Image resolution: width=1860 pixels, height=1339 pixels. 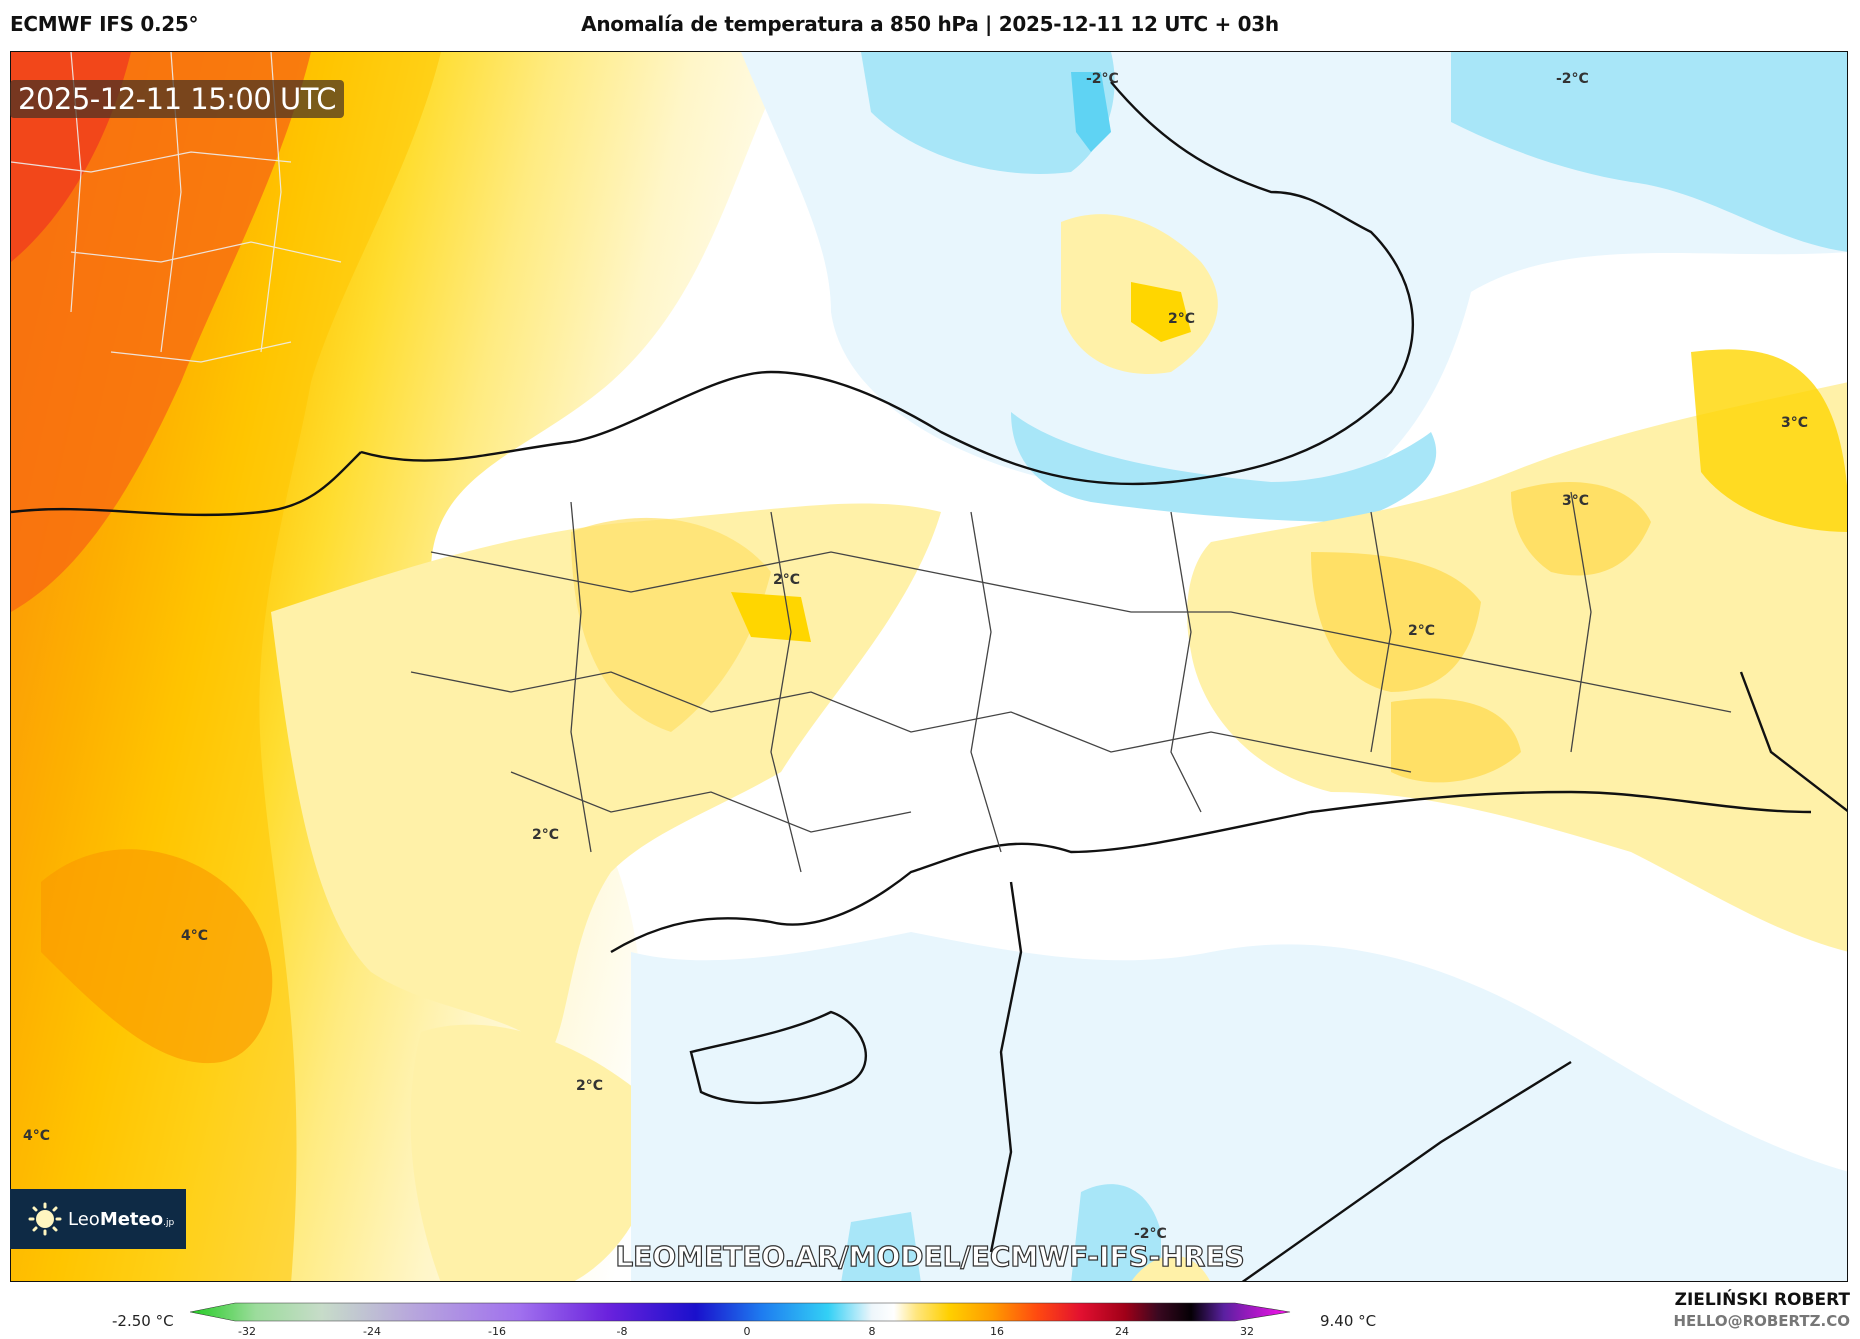 I want to click on watermark-url: LEOMETEO.AR/MODEL/ECMWF-IFS-HRES, so click(x=930, y=1256).